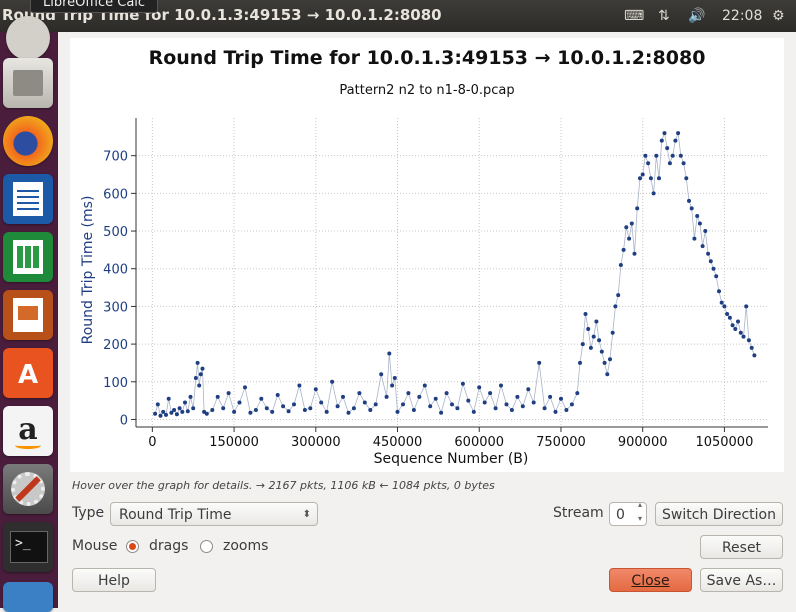 This screenshot has height=612, width=796. Describe the element at coordinates (169, 546) in the screenshot. I see `drags-label: drags` at that location.